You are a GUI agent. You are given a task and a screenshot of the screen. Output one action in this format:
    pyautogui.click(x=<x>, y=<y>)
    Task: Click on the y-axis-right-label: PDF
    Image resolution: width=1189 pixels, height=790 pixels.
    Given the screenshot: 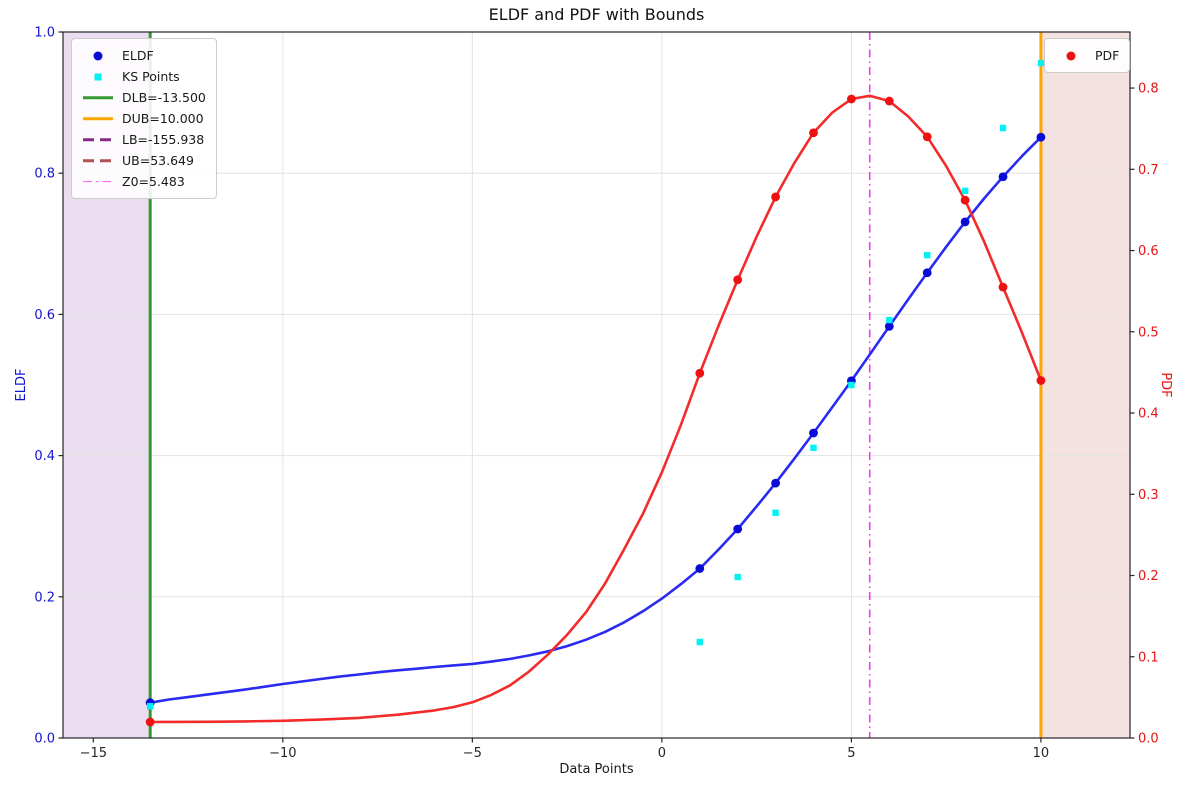 What is the action you would take?
    pyautogui.click(x=1165, y=385)
    